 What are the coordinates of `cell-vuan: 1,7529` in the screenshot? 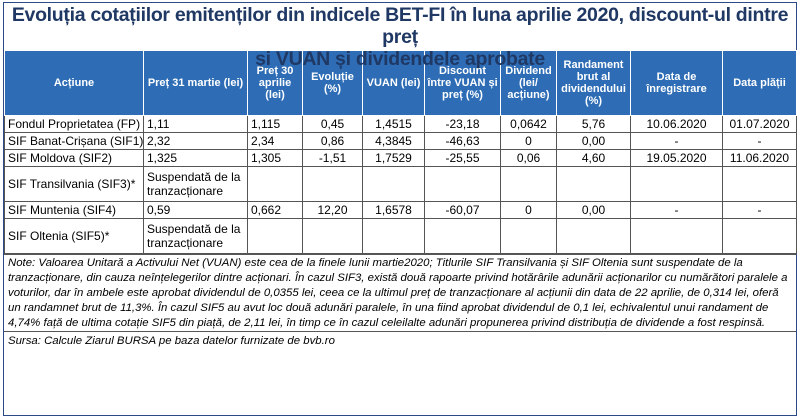 It's located at (393, 158).